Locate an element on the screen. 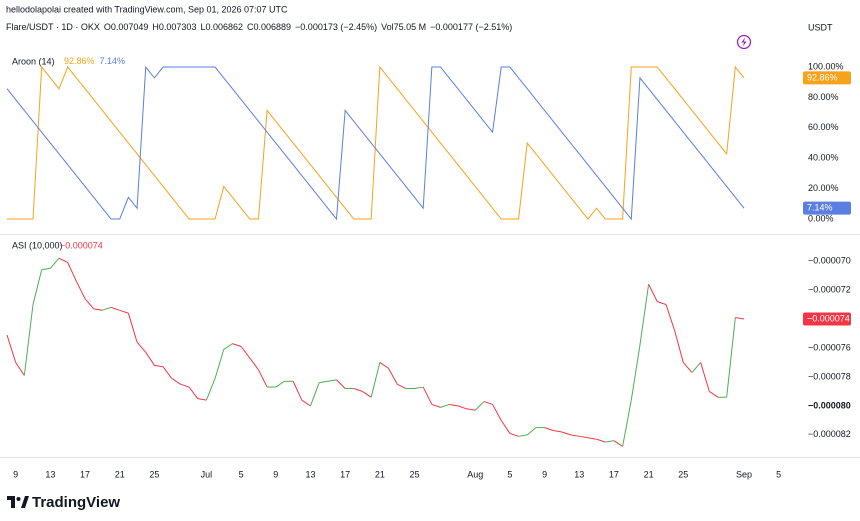  y-tick-label: −0.000082 is located at coordinates (829, 434).